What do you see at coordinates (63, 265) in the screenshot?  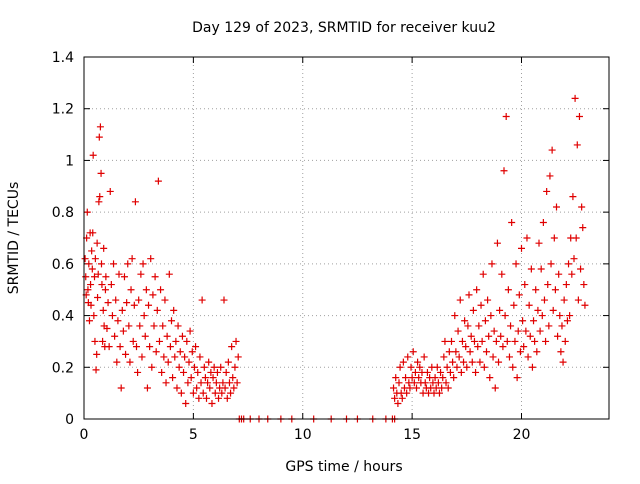 I see `y-tick-label: 0.6` at bounding box center [63, 265].